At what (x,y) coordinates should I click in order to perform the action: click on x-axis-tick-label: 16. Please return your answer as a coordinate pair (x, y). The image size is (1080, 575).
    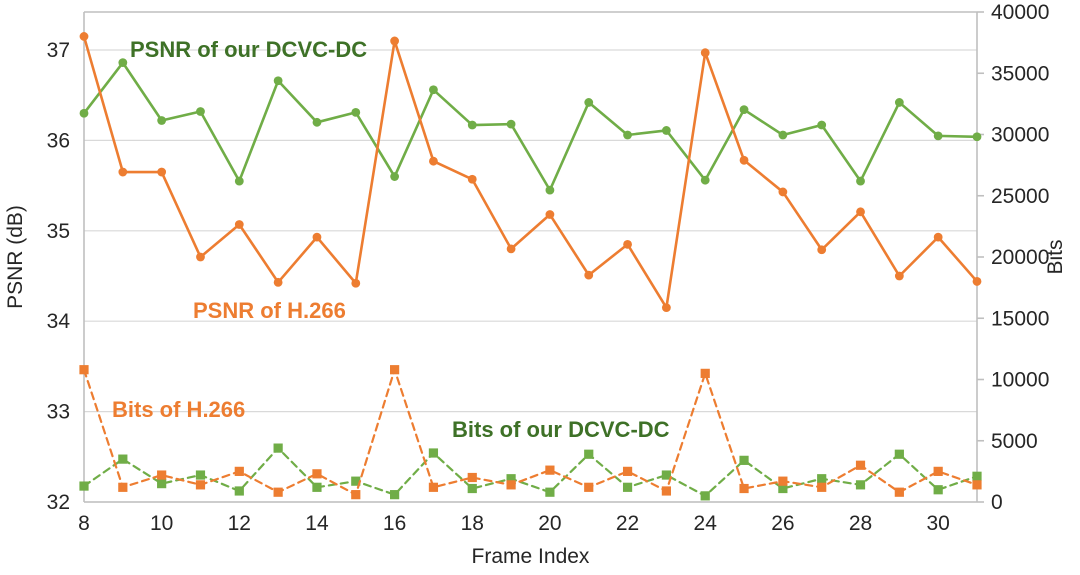
    Looking at the image, I should click on (394, 523).